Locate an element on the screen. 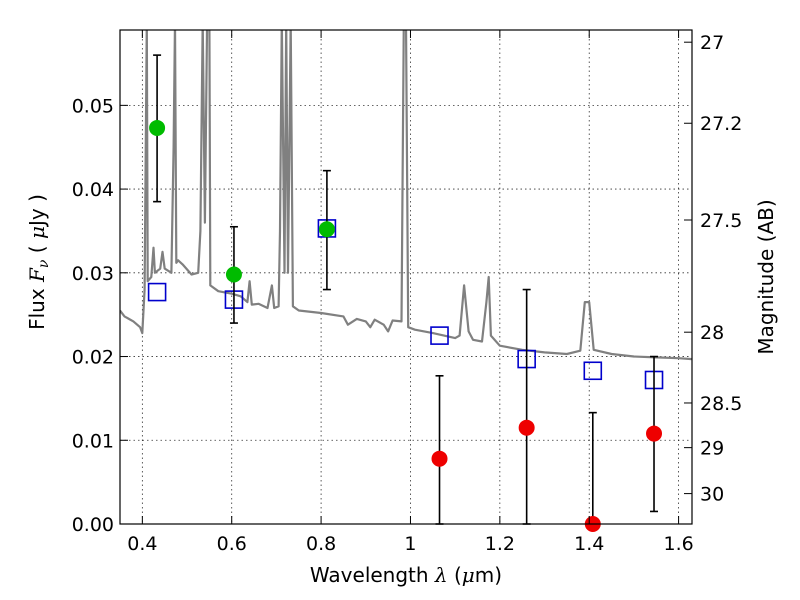  right-tick-label: 28.5 is located at coordinates (721, 404).